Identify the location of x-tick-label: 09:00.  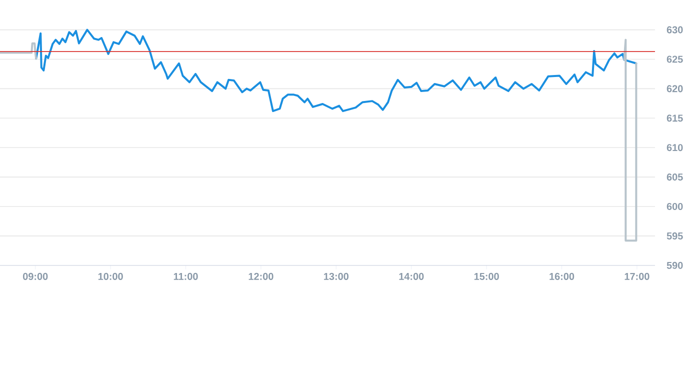
(35, 276).